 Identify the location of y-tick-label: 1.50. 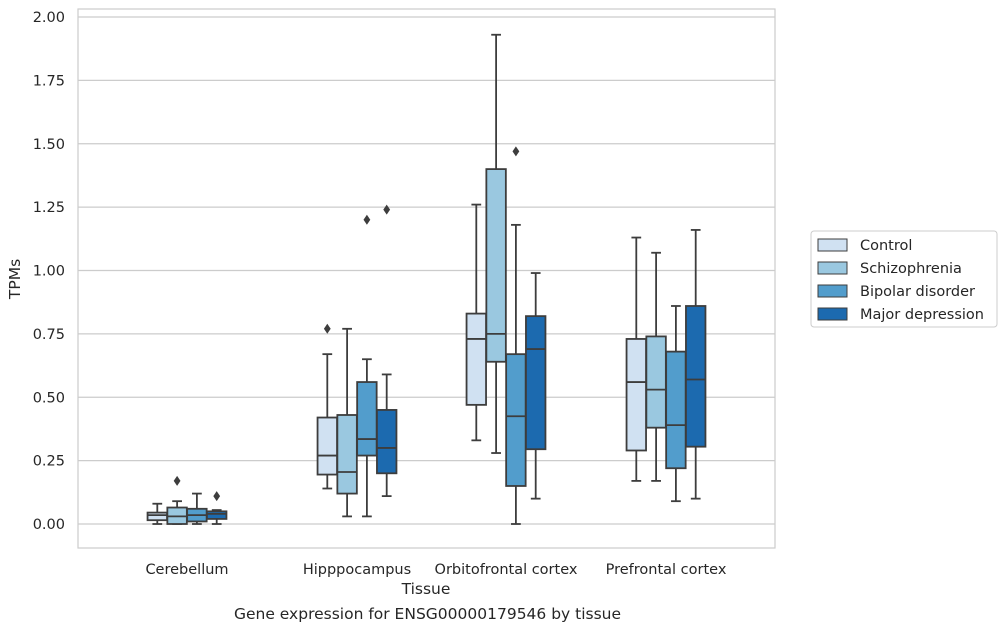
(49, 145).